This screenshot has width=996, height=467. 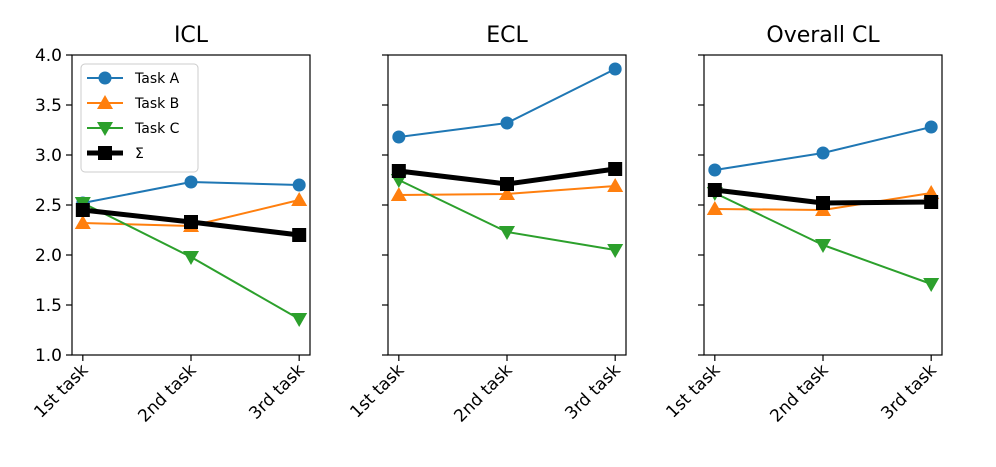 What do you see at coordinates (139, 154) in the screenshot?
I see `legend-label: Σ` at bounding box center [139, 154].